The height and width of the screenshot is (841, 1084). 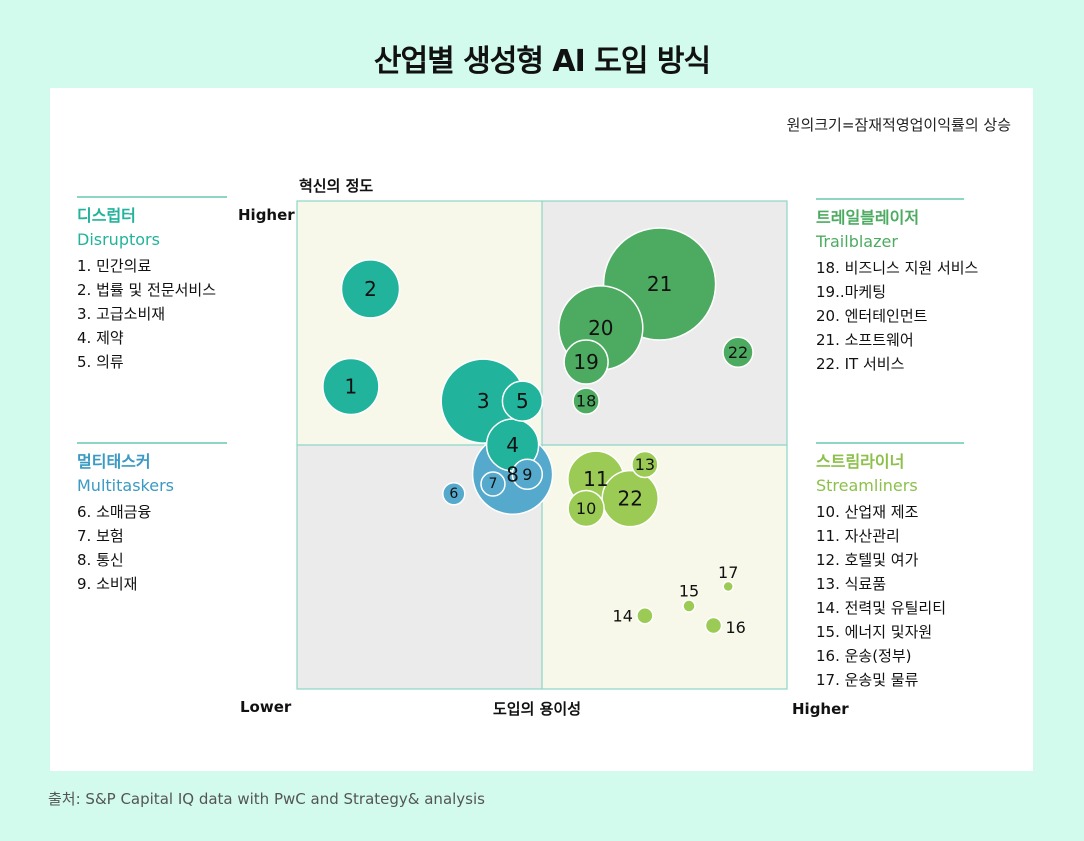 I want to click on bubble-label: 2, so click(x=370, y=289).